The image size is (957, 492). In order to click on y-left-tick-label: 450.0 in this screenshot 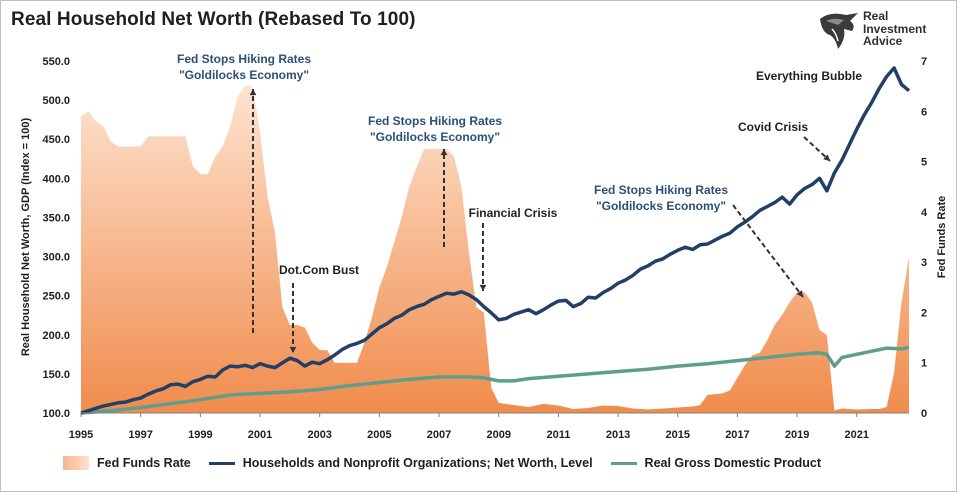, I will do `click(56, 140)`.